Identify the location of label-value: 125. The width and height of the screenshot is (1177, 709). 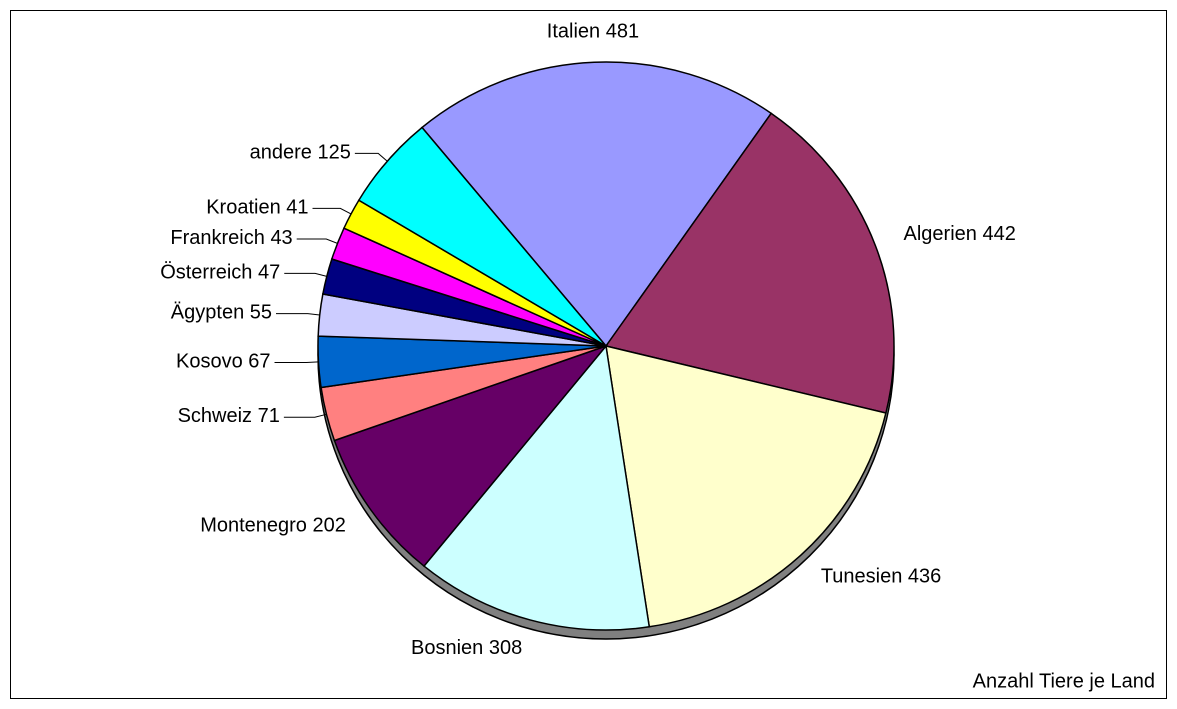
(333, 153).